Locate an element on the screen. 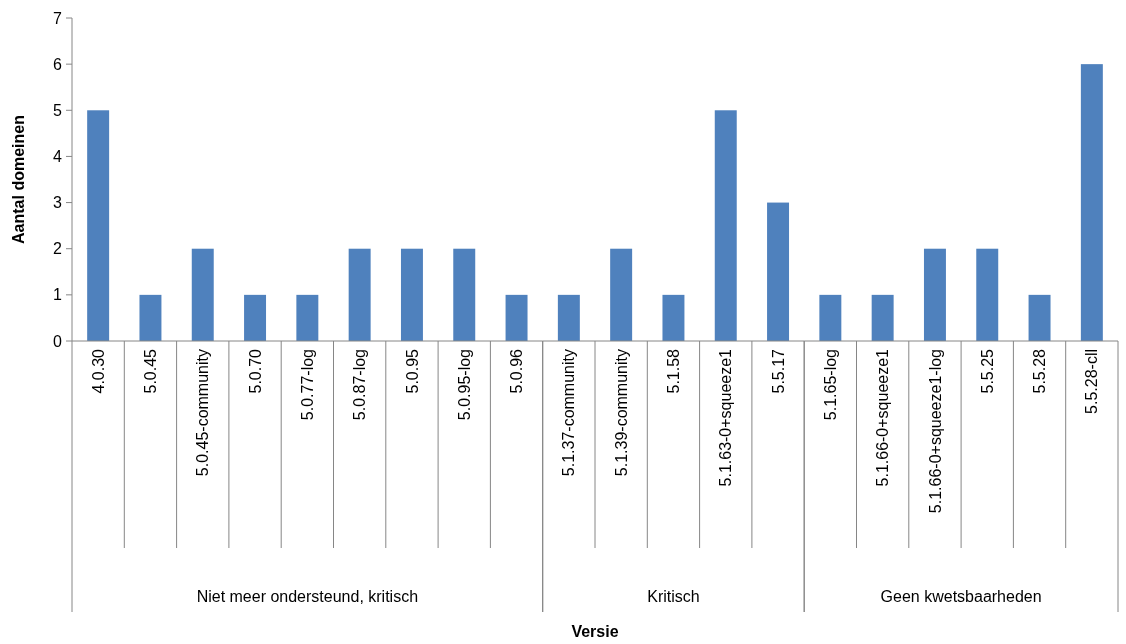 The image size is (1126, 644). y-tick-label: 7 is located at coordinates (58, 18).